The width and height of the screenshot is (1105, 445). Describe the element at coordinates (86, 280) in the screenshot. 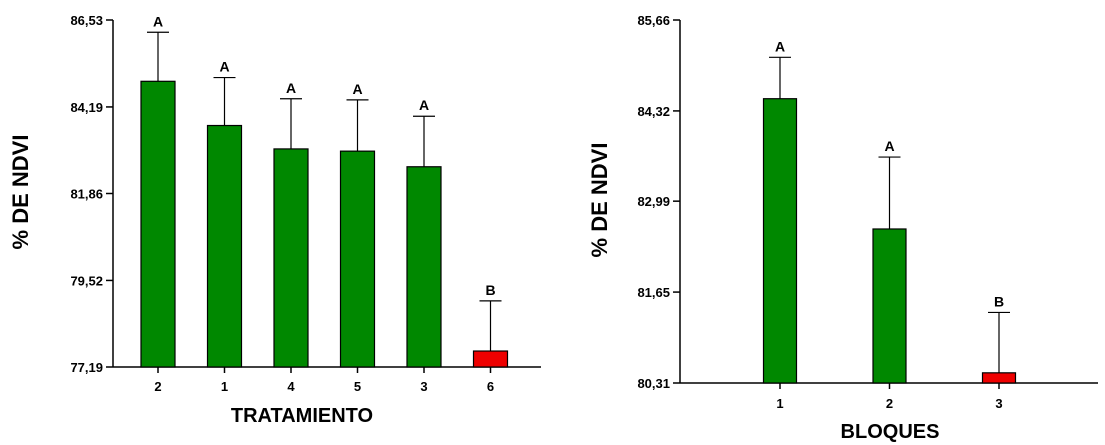

I see `y-tick-label: 79,52` at that location.